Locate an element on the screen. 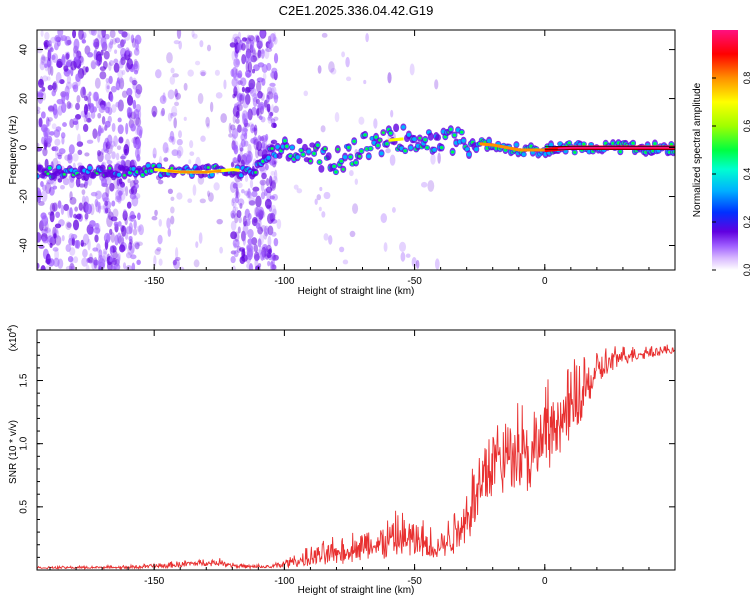 The height and width of the screenshot is (600, 750). colorbar-tick-label: 0.6 is located at coordinates (746, 126).